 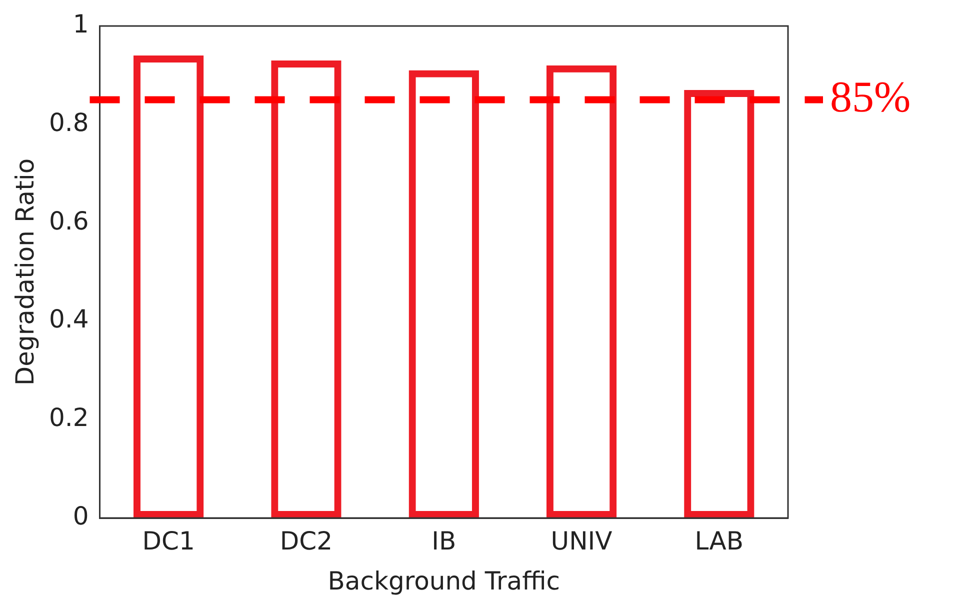 What do you see at coordinates (25, 272) in the screenshot?
I see `y-axis-title: Degradation Ratio` at bounding box center [25, 272].